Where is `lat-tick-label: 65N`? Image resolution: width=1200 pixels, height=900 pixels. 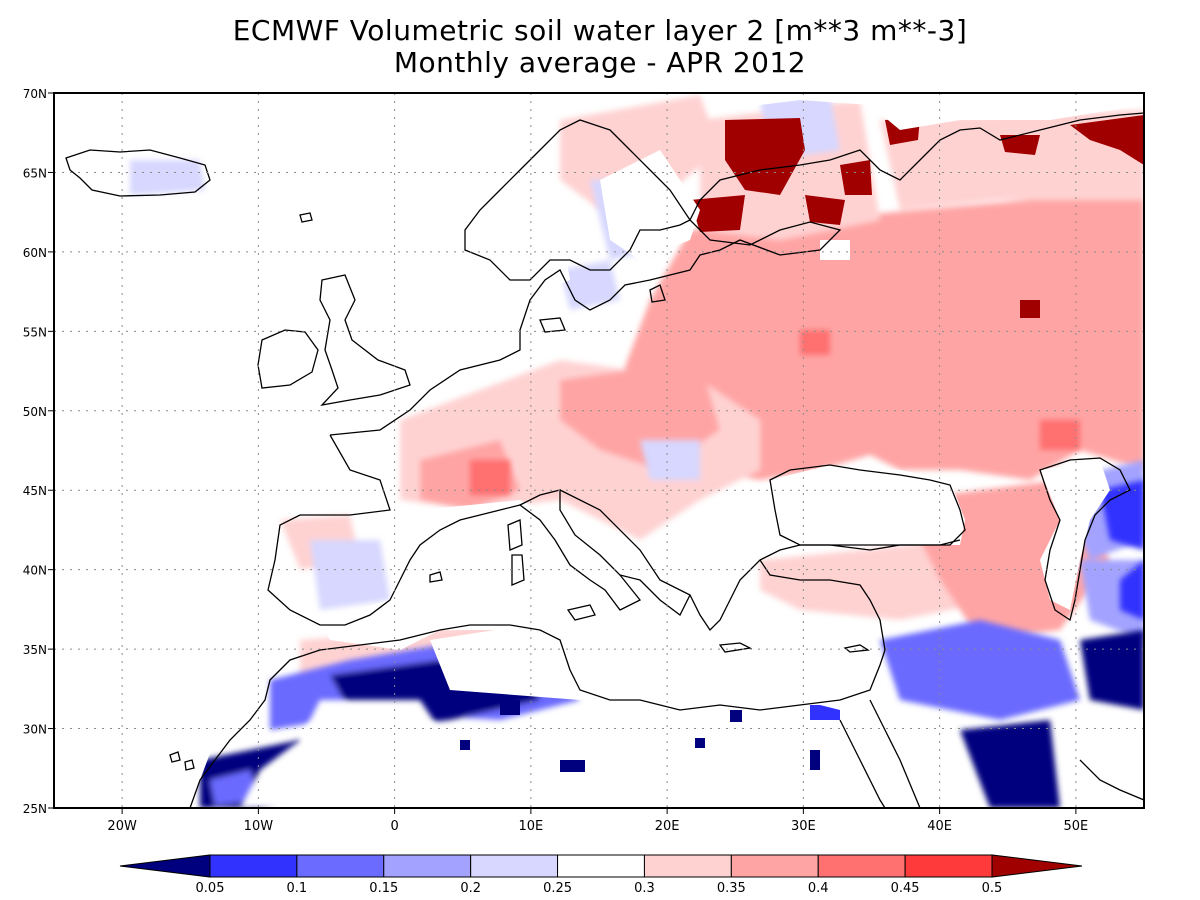 lat-tick-label: 65N is located at coordinates (35, 173).